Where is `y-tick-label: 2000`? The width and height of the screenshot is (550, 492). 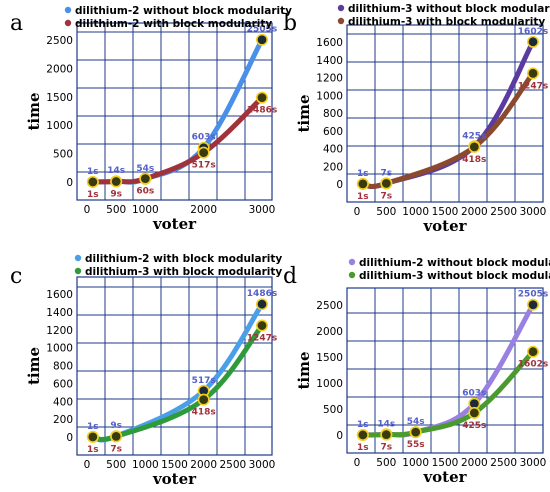
y-tick-label: 2000 is located at coordinates (59, 69).